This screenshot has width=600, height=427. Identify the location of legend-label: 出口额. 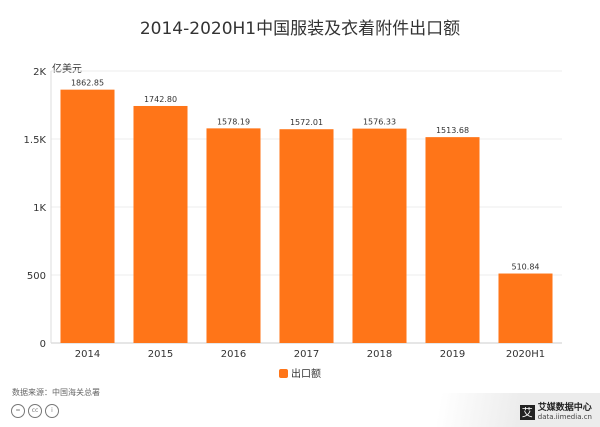
(306, 374).